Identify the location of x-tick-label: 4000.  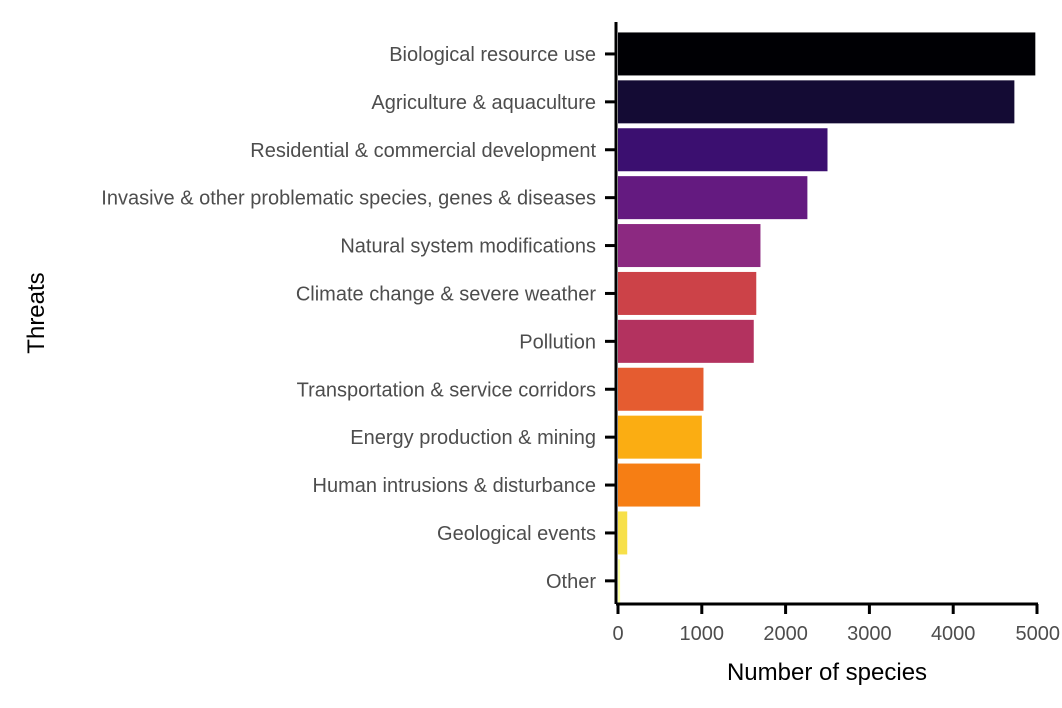
(953, 634).